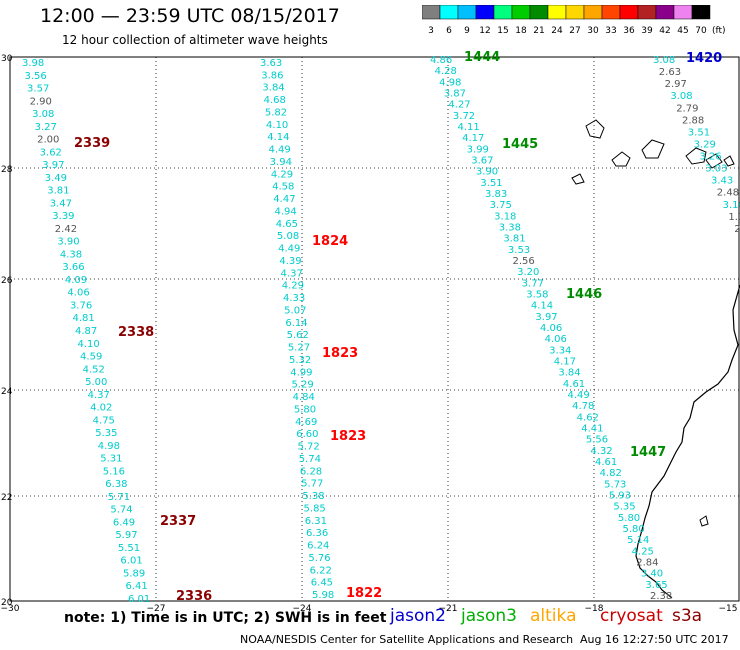  What do you see at coordinates (286, 211) in the screenshot?
I see `wave-height-value: 4.94` at bounding box center [286, 211].